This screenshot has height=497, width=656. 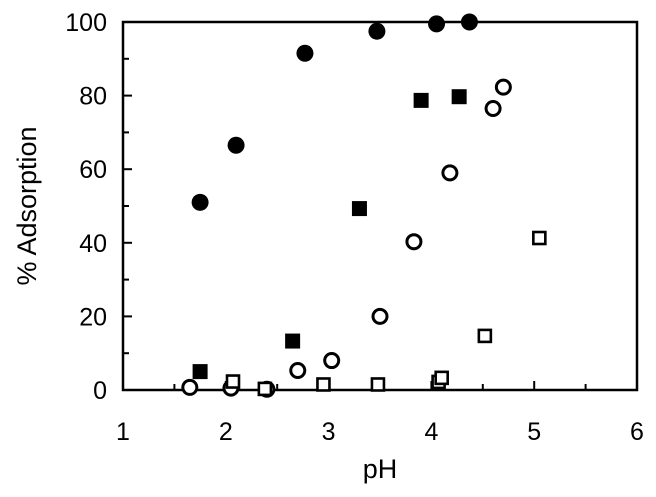 I want to click on x-axis-label: pH, so click(x=380, y=469).